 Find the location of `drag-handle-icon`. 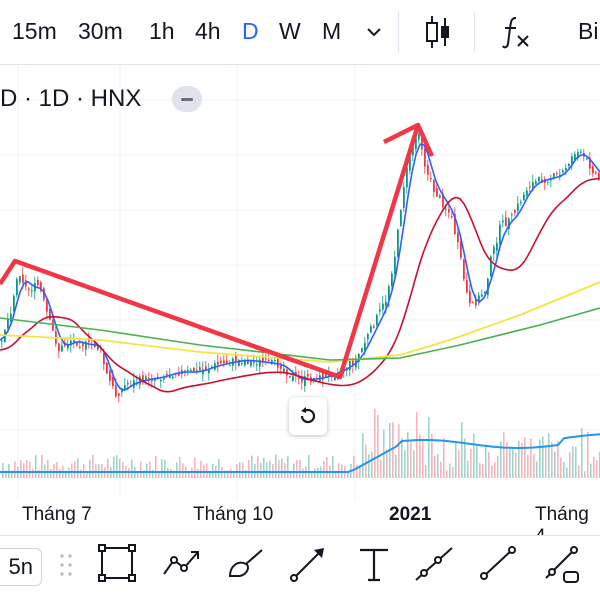

drag-handle-icon is located at coordinates (66, 565).